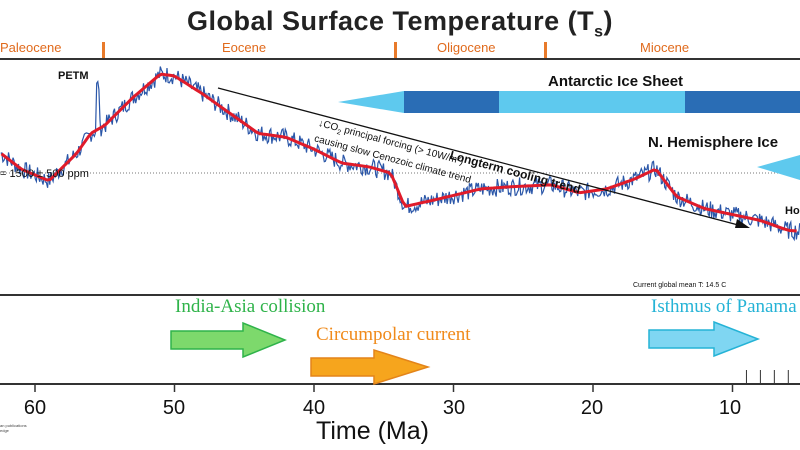 This screenshot has height=450, width=800. Describe the element at coordinates (680, 285) in the screenshot. I see `current-mean-label: Current global mean T: 14.5 C` at that location.